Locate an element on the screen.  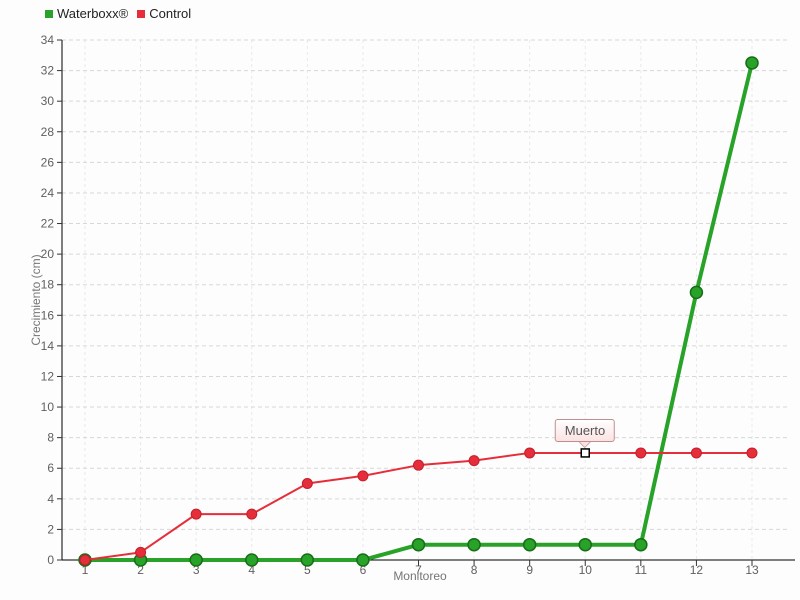
legend-label-waterboxx: Waterboxx® is located at coordinates (93, 13).